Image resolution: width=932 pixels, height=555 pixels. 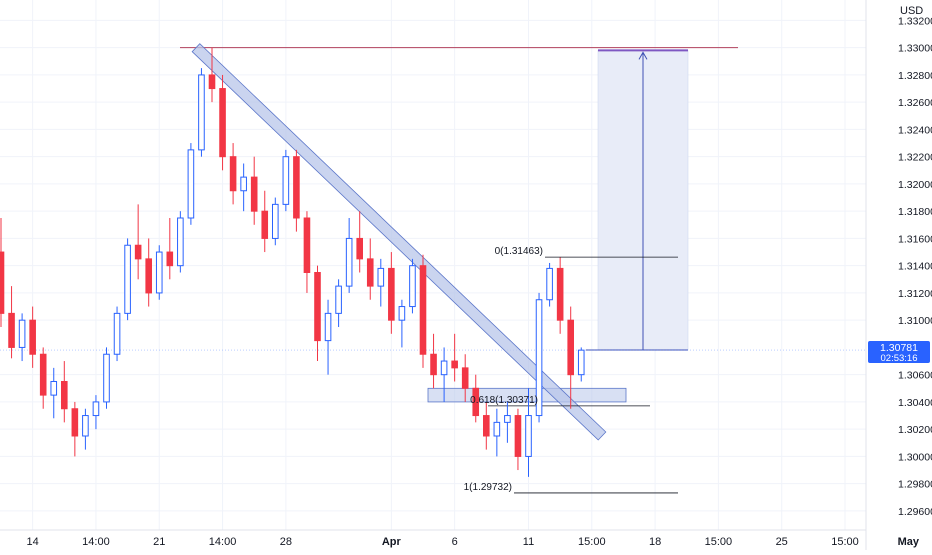 I want to click on target-arrow-head, so click(x=643, y=55).